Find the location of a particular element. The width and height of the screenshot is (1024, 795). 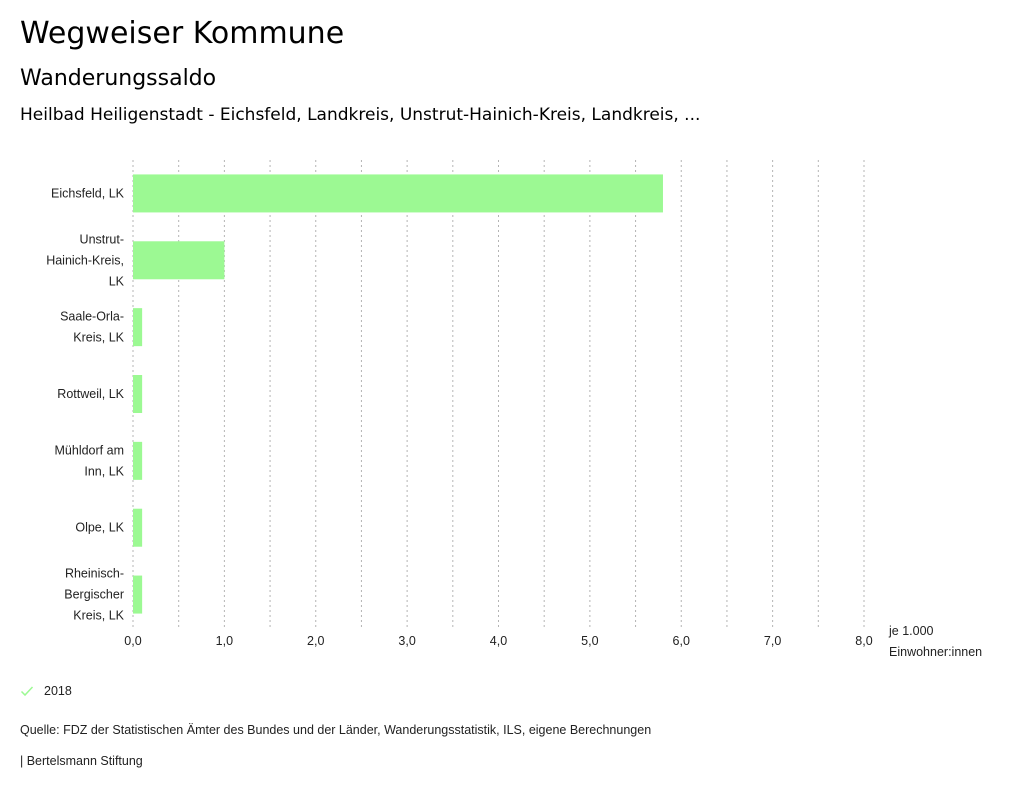

legend-label: 2018 is located at coordinates (58, 691).